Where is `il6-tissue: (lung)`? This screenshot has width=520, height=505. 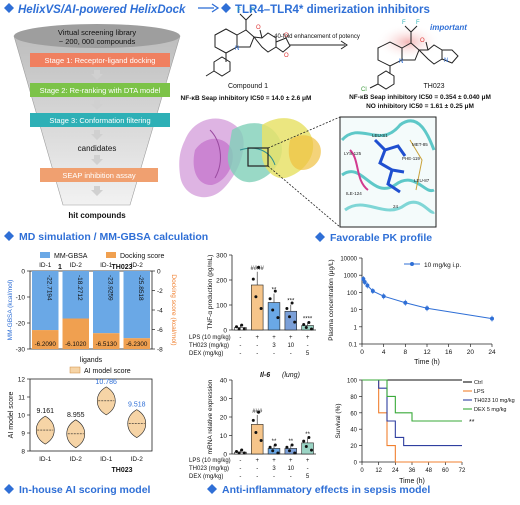 il6-tissue: (lung) is located at coordinates (291, 375).